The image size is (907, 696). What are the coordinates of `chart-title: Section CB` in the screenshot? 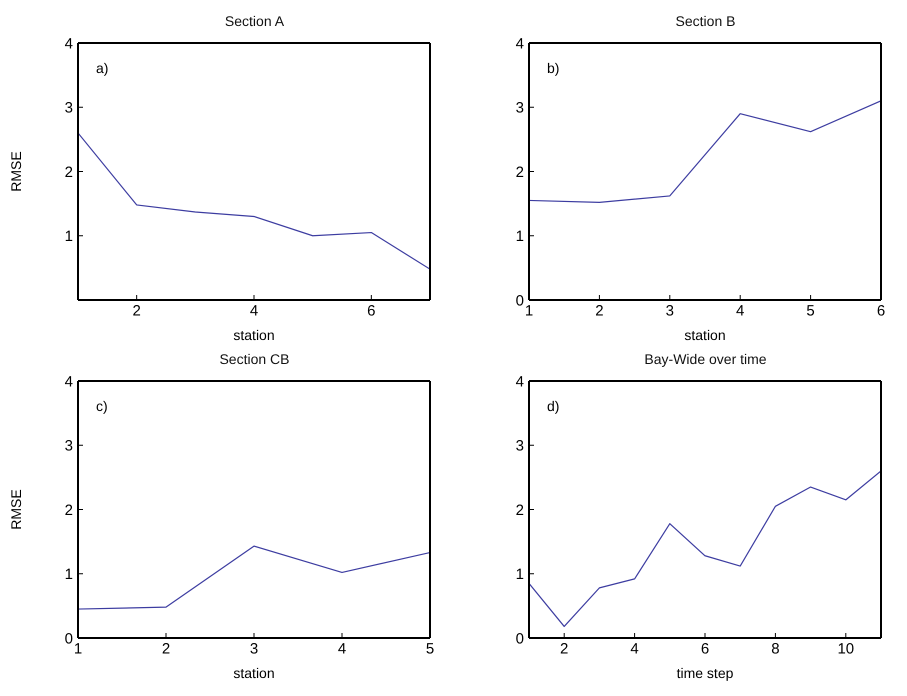 It's located at (254, 359).